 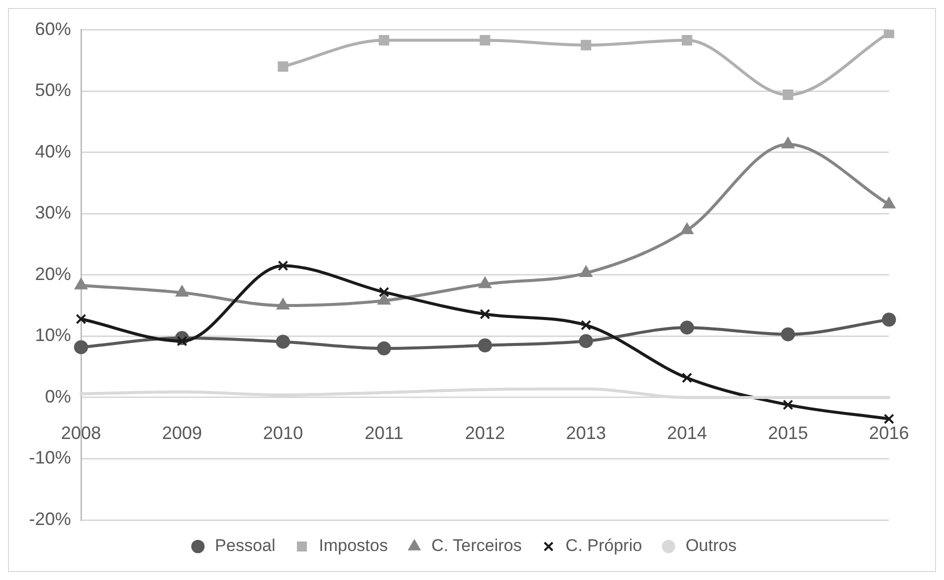 What do you see at coordinates (788, 433) in the screenshot?
I see `x-tick-label: 2015` at bounding box center [788, 433].